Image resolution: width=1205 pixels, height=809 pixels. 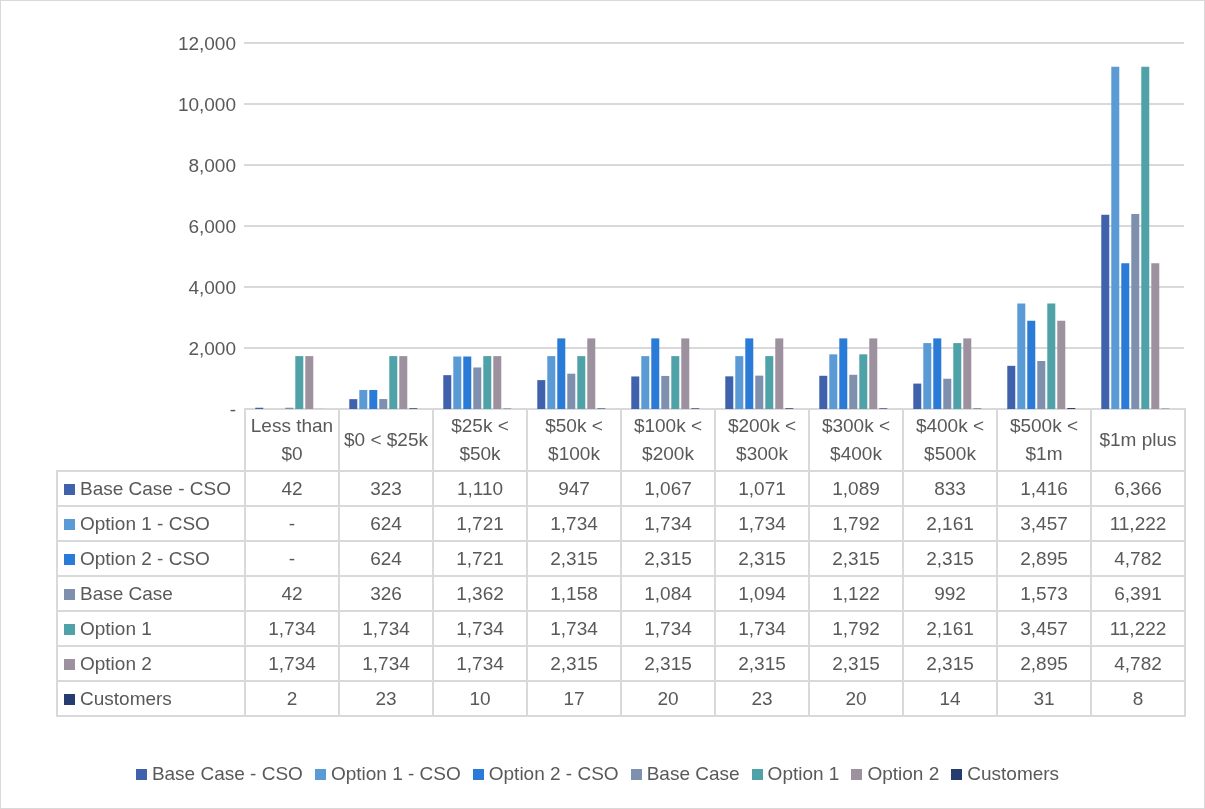 I want to click on data-label: 1,416, so click(x=1044, y=488).